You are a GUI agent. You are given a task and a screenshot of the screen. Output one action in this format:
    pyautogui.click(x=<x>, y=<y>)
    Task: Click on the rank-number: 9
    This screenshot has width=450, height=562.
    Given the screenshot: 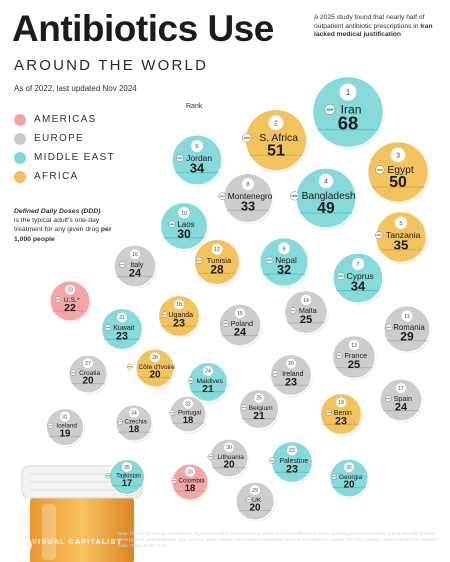 What is the action you would take?
    pyautogui.click(x=283, y=249)
    